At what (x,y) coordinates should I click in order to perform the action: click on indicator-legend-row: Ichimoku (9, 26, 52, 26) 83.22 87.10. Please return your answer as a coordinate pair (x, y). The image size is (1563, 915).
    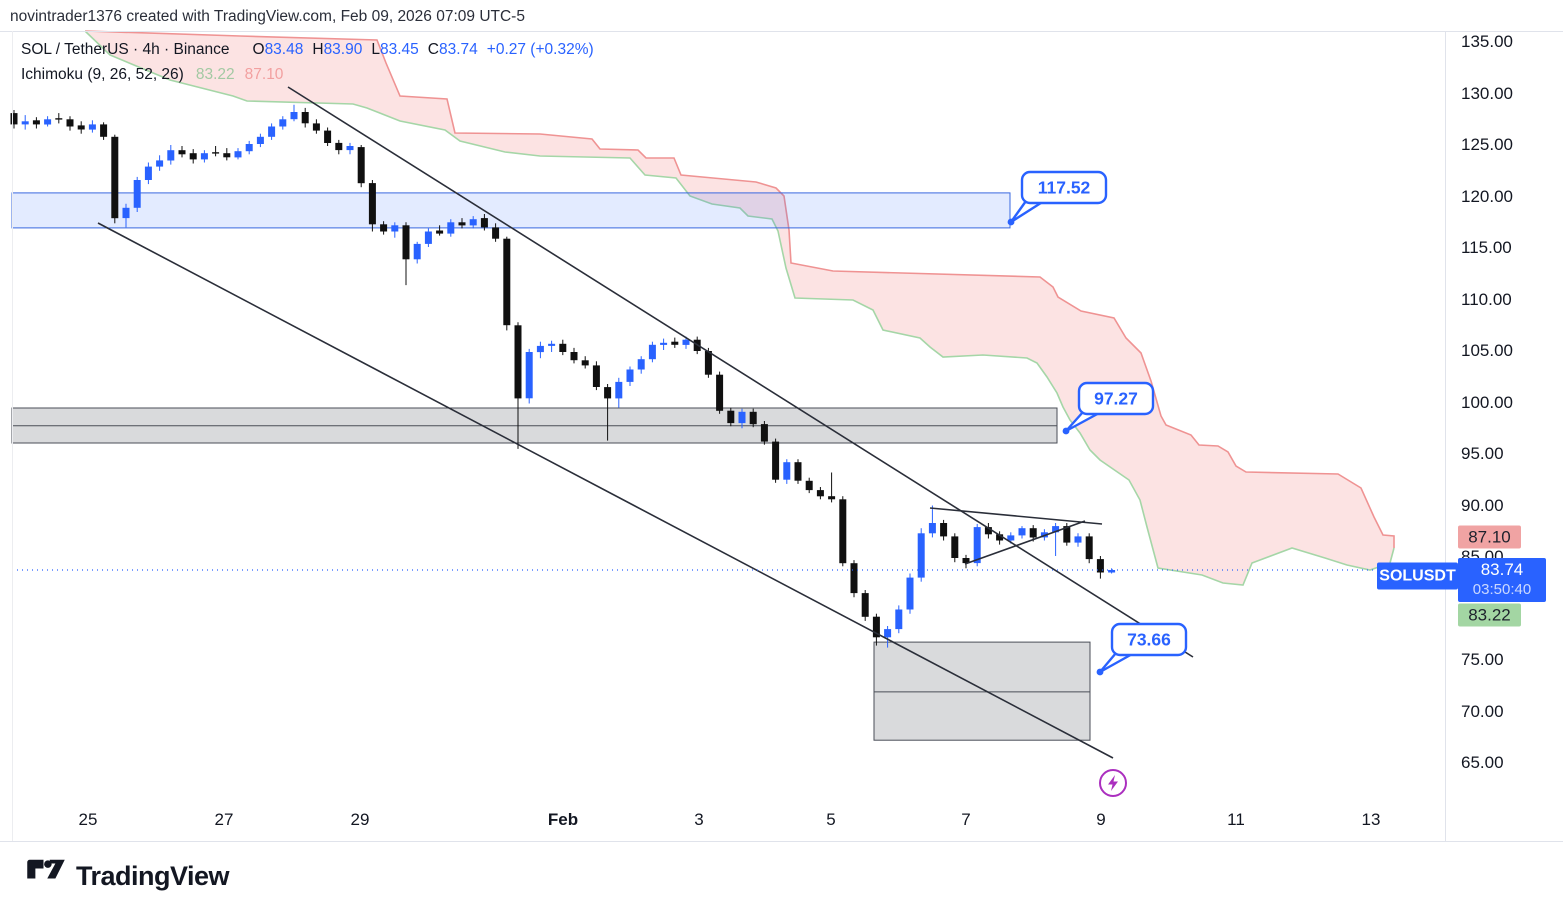
    Looking at the image, I should click on (307, 74).